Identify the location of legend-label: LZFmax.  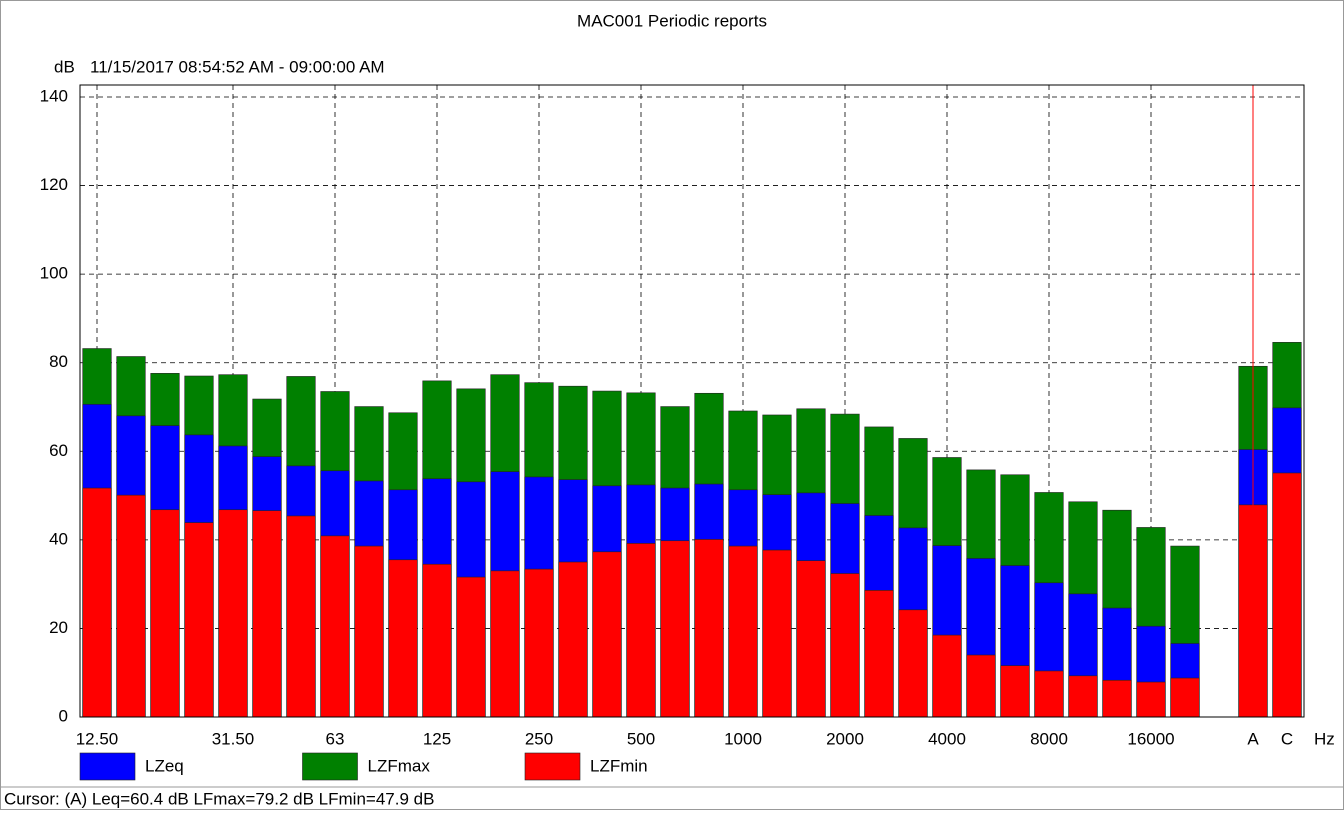
(399, 765).